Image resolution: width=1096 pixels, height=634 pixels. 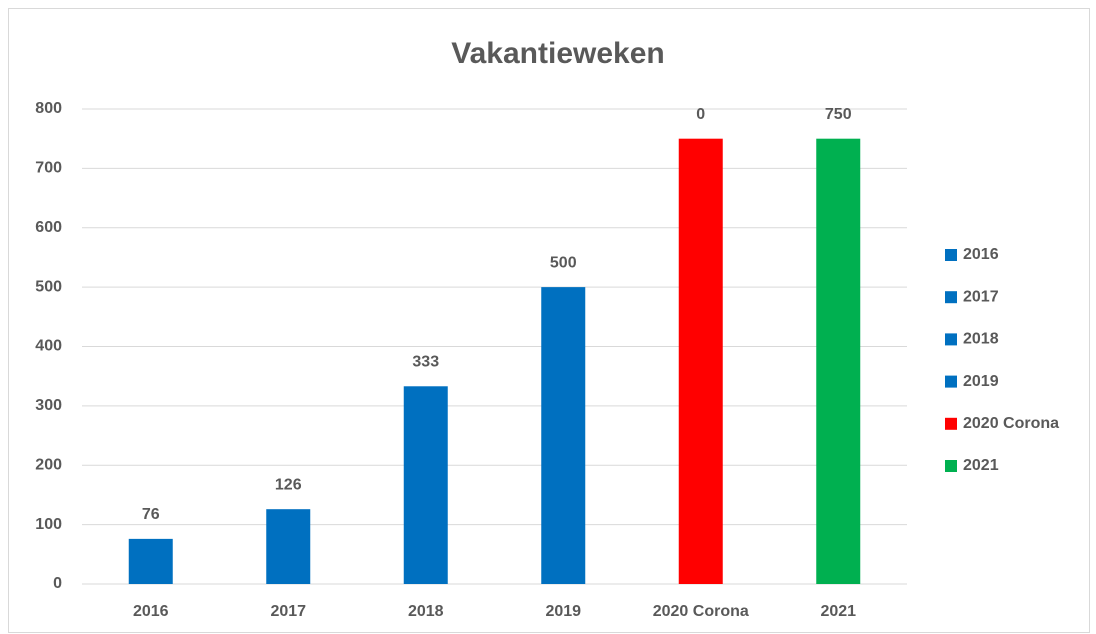 I want to click on y-tick-label: 100, so click(x=48, y=524).